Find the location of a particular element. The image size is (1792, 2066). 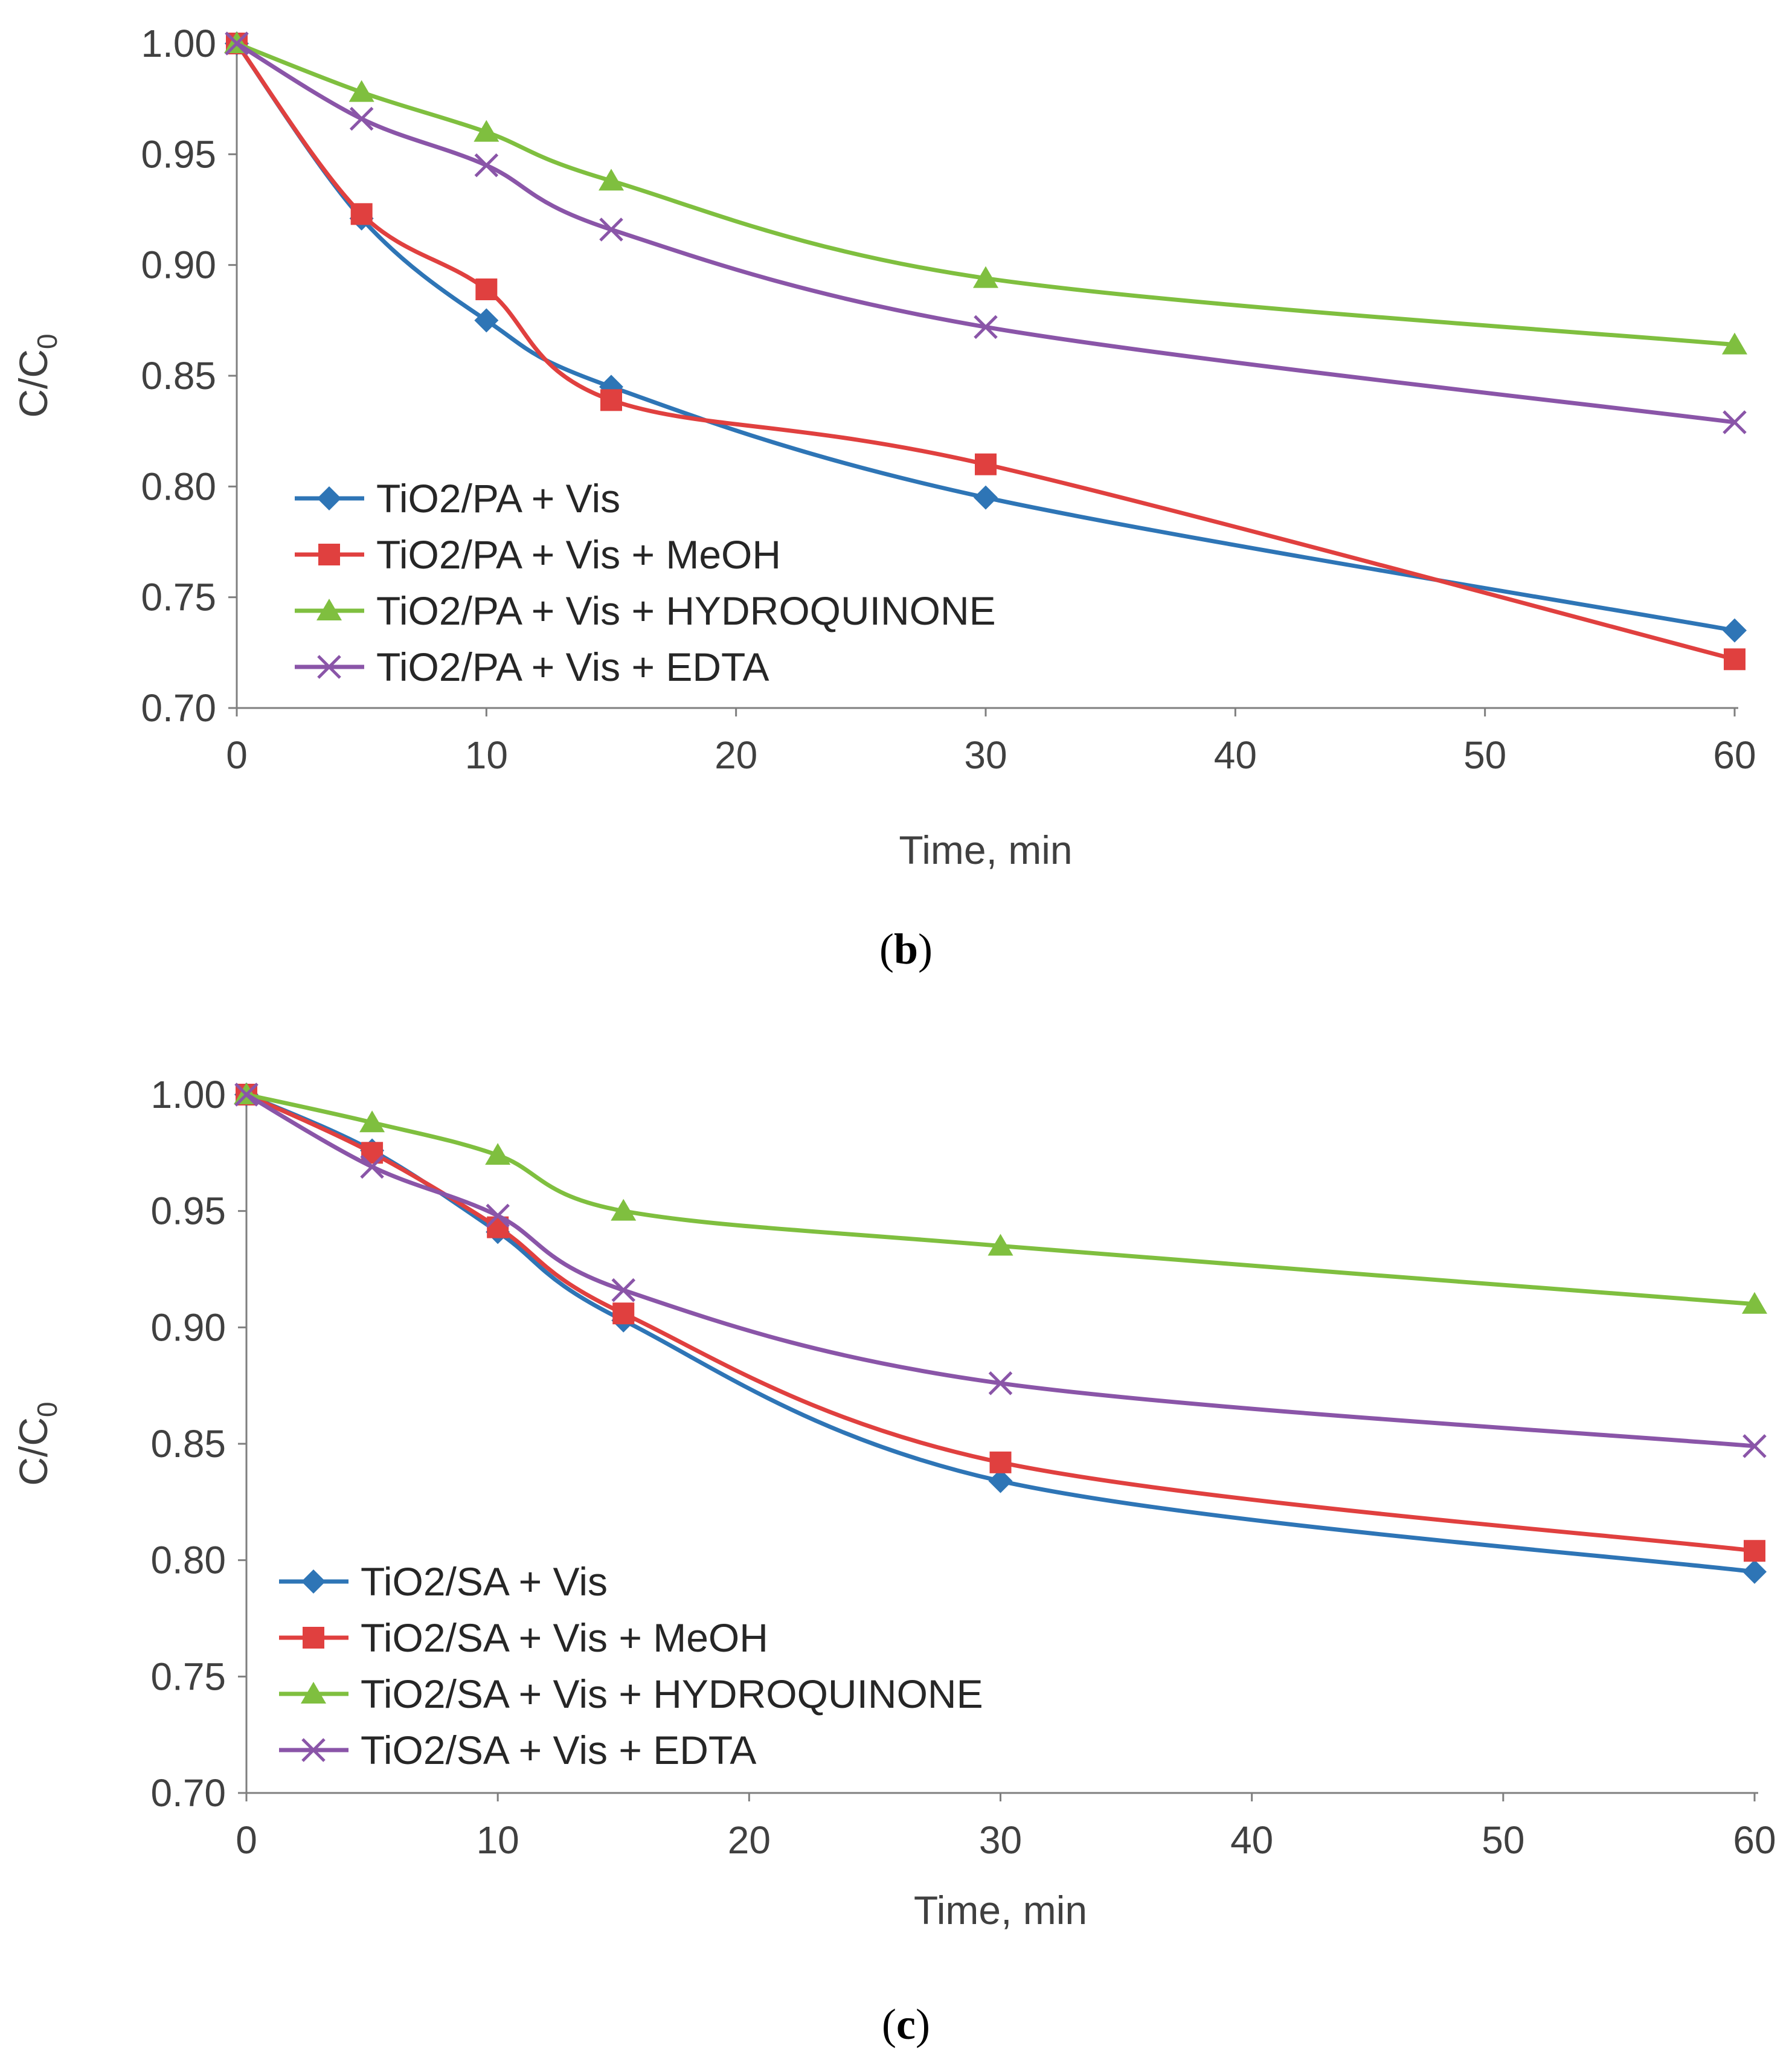

legend-item: TiO2/PA + Vis + MeOH is located at coordinates (538, 554).